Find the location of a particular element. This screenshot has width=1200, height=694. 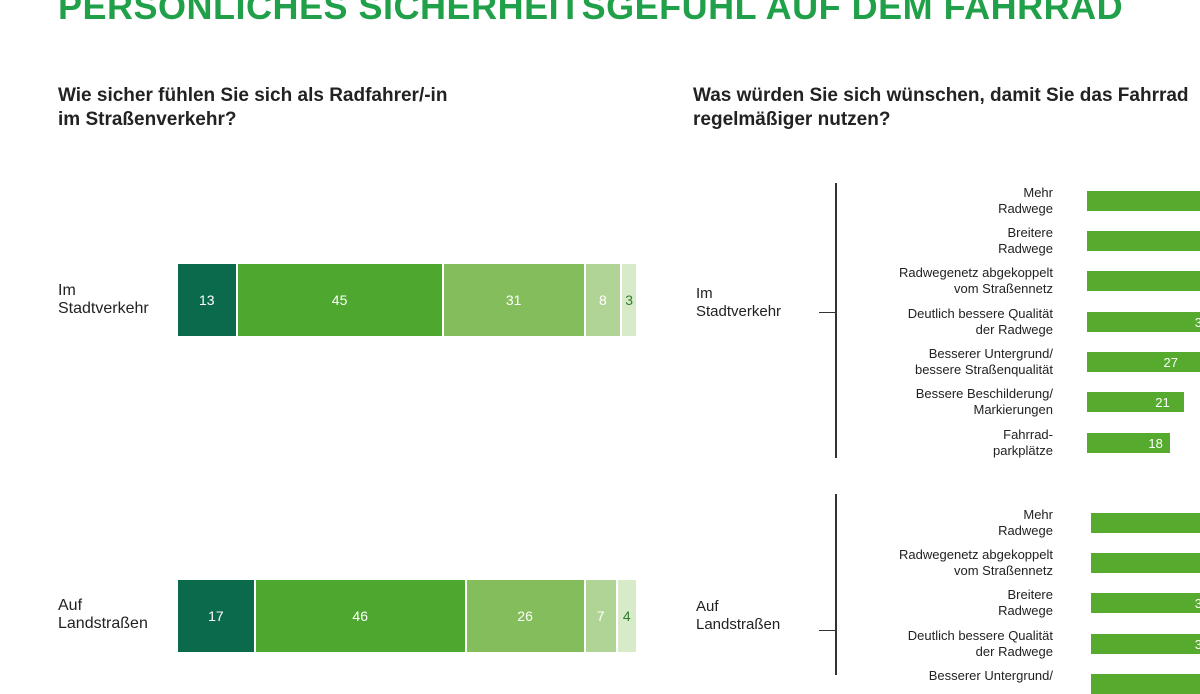

segment-value-label: 45 is located at coordinates (339, 300).